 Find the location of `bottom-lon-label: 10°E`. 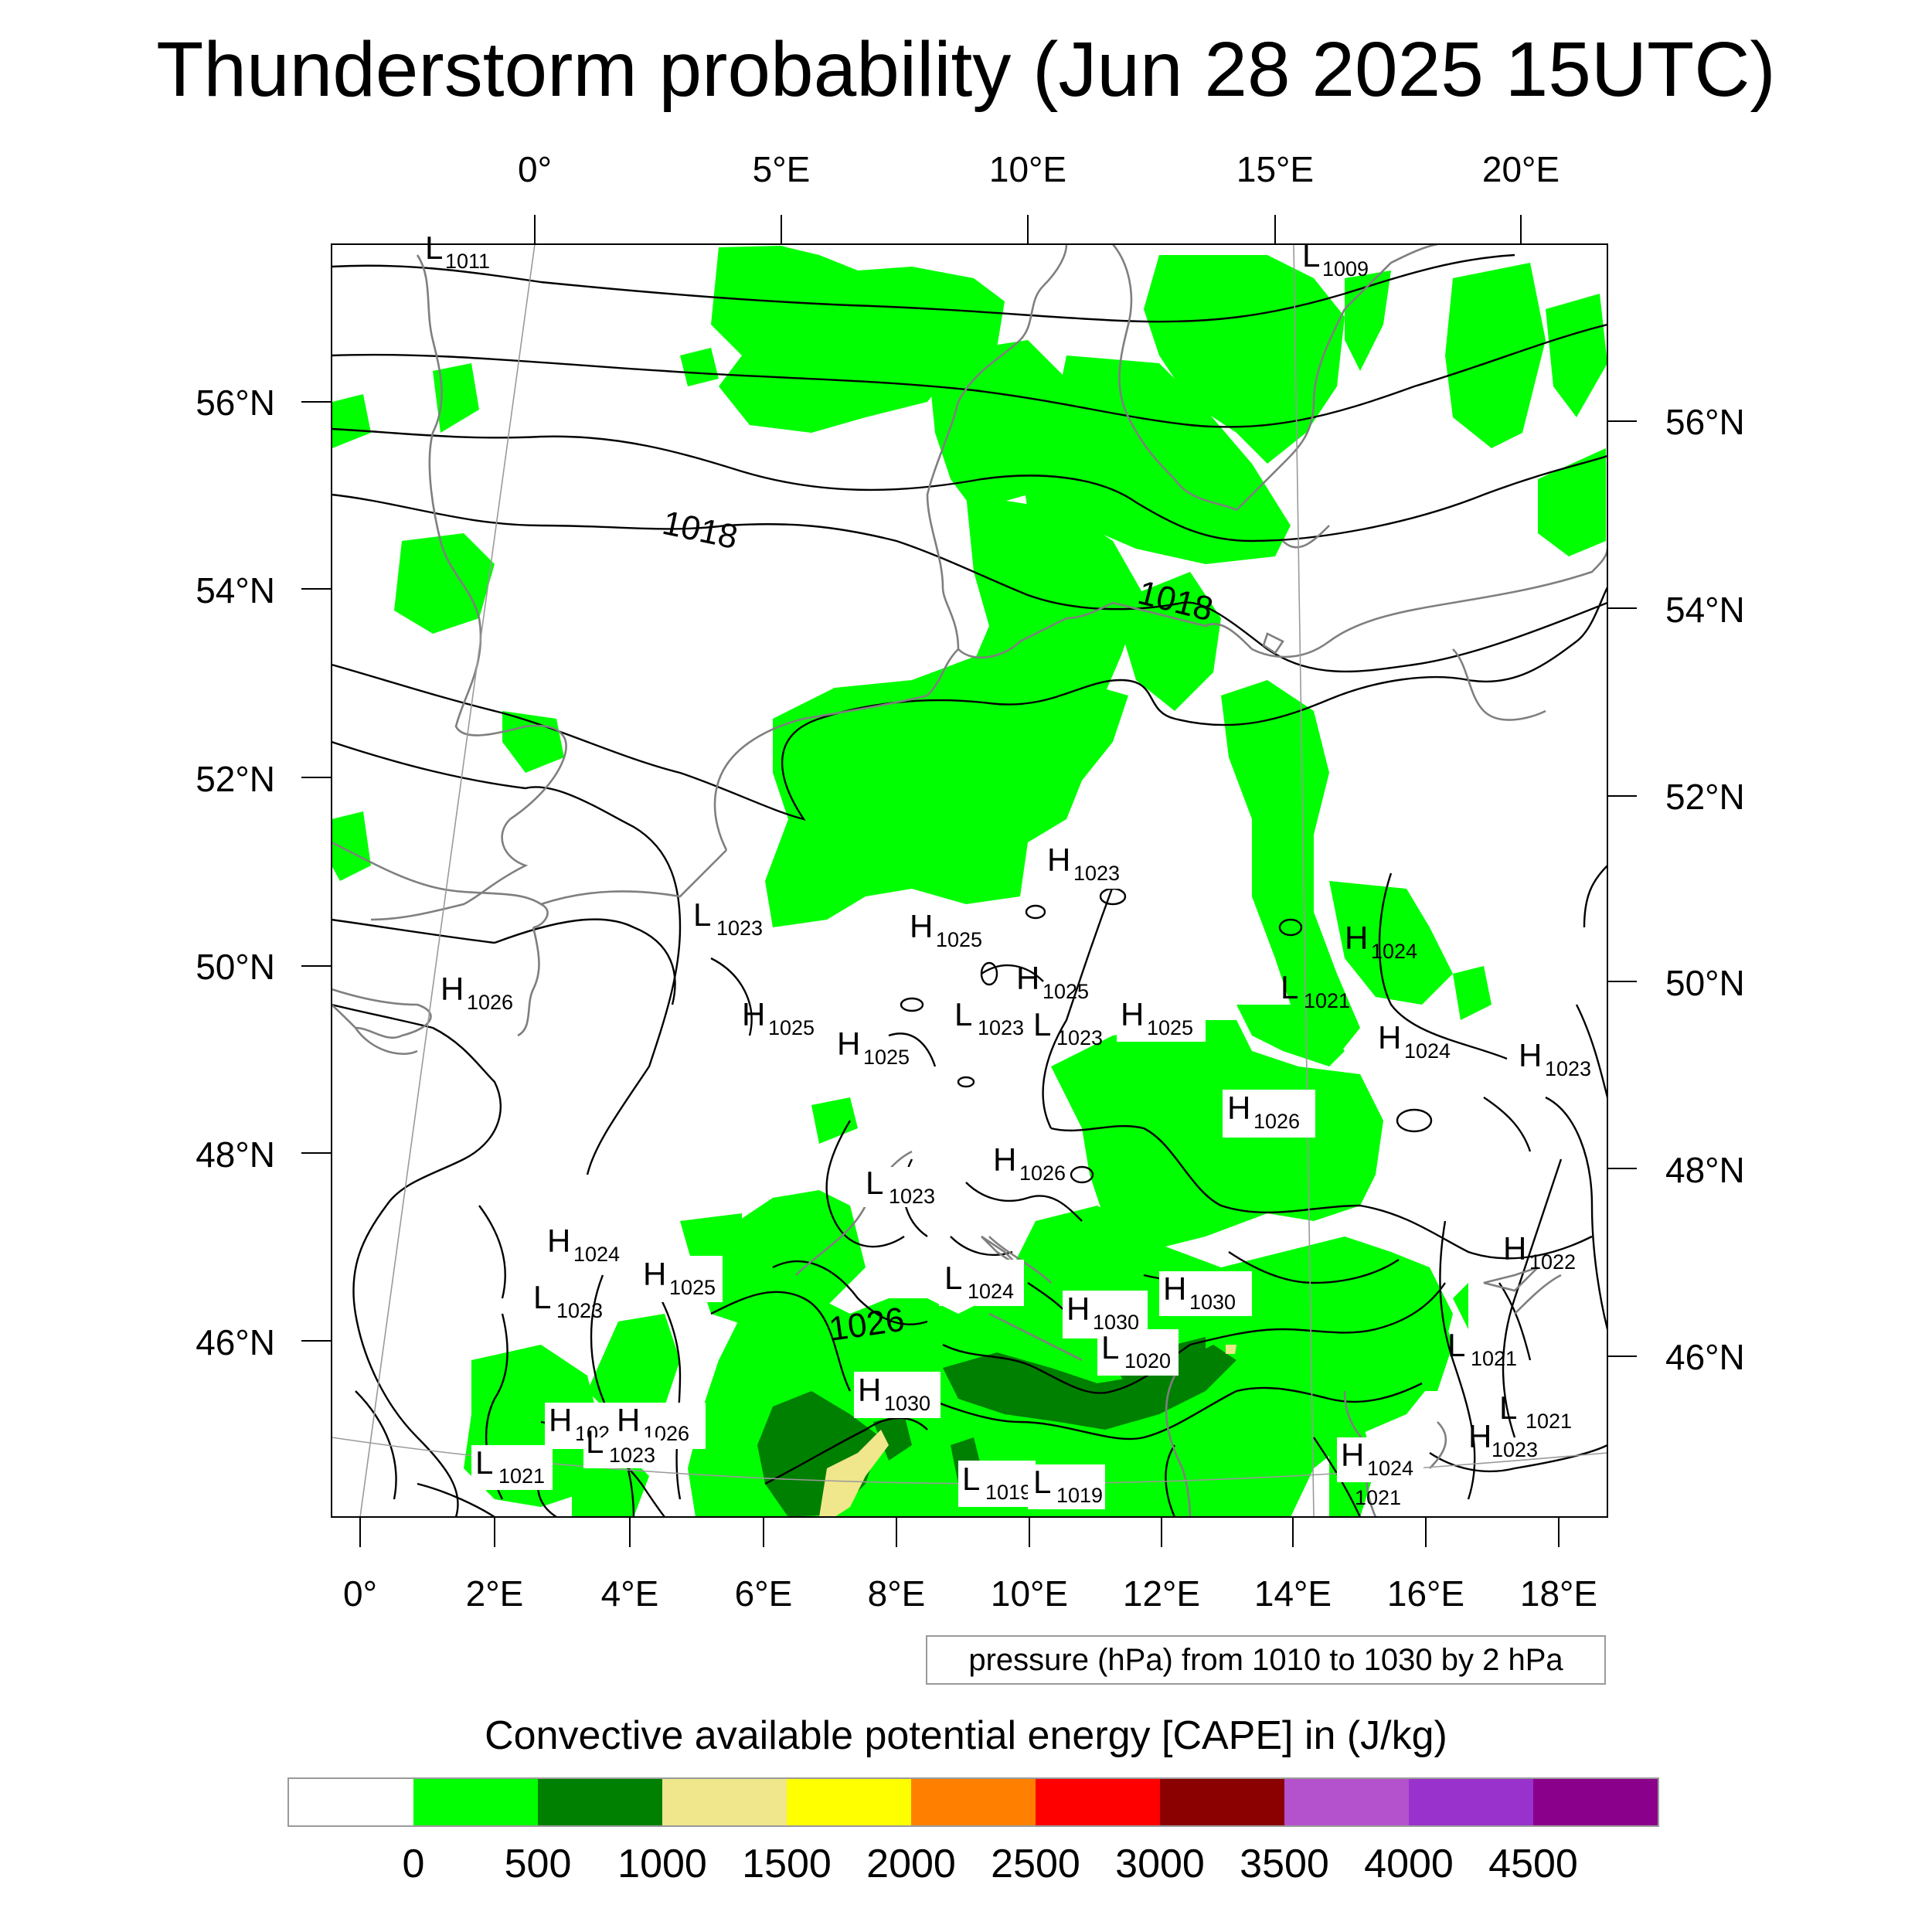

bottom-lon-label: 10°E is located at coordinates (1029, 1594).